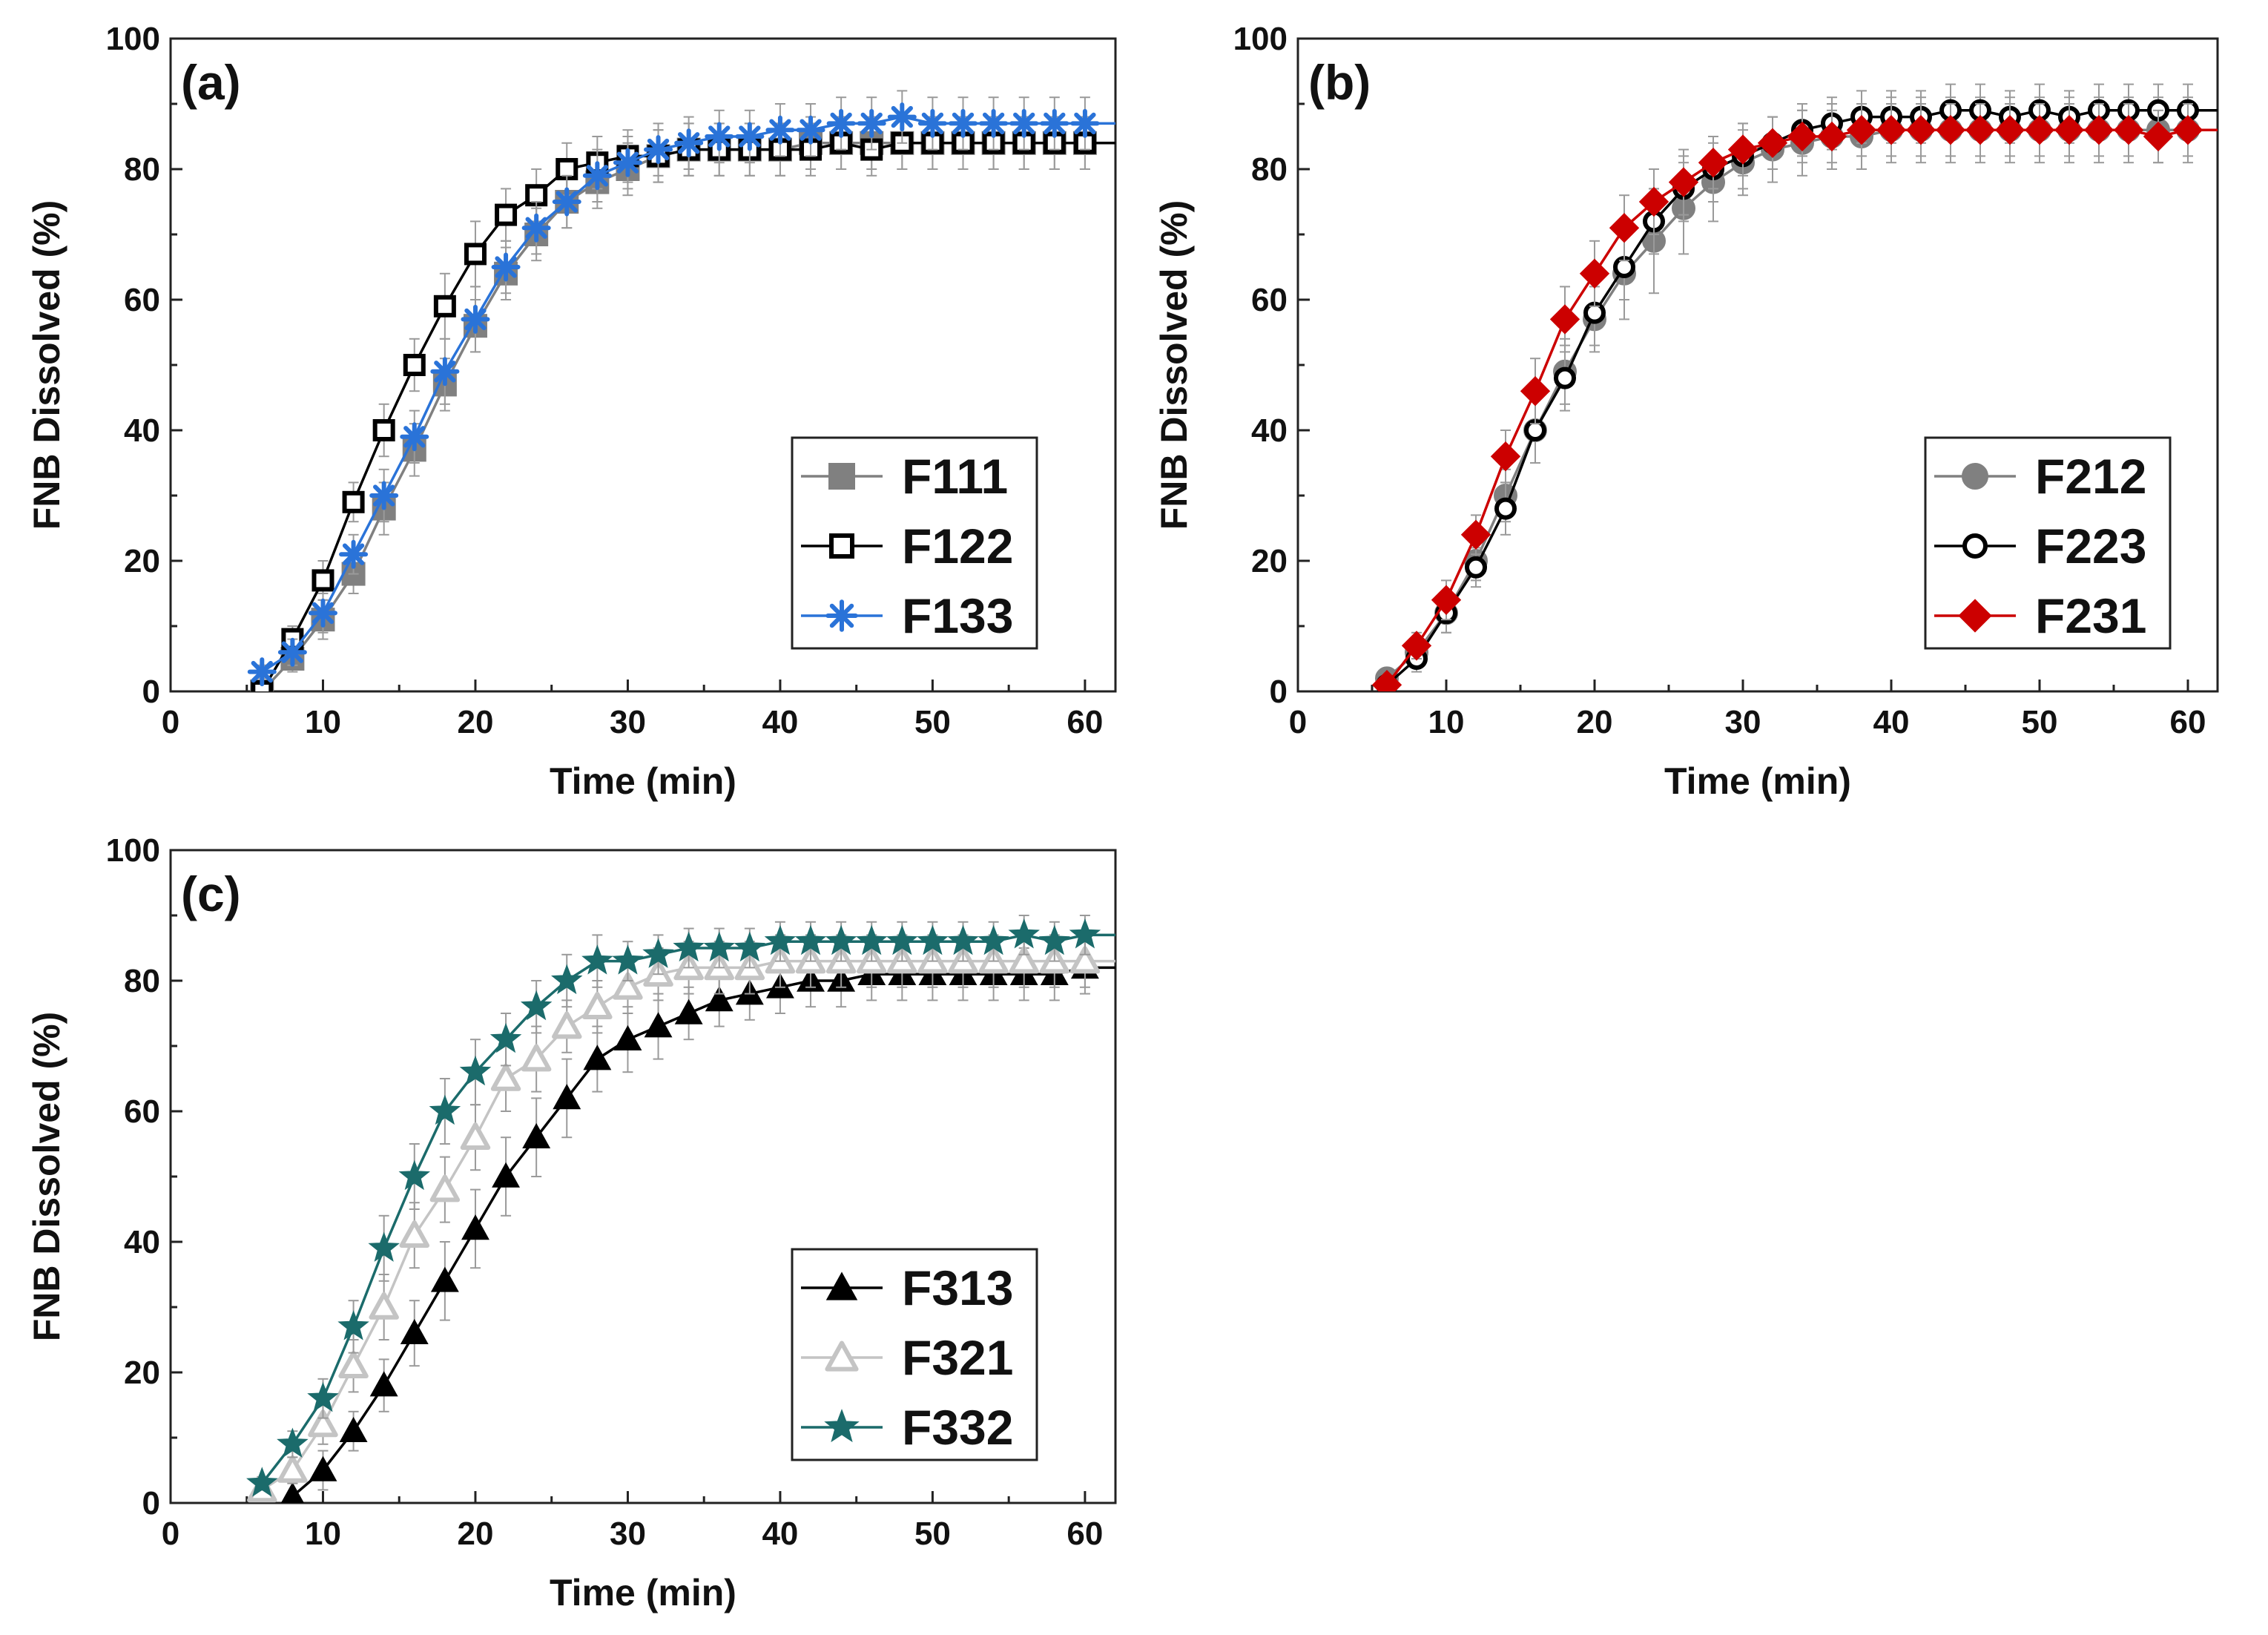  What do you see at coordinates (211, 893) in the screenshot?
I see `panel-label: (c)` at bounding box center [211, 893].